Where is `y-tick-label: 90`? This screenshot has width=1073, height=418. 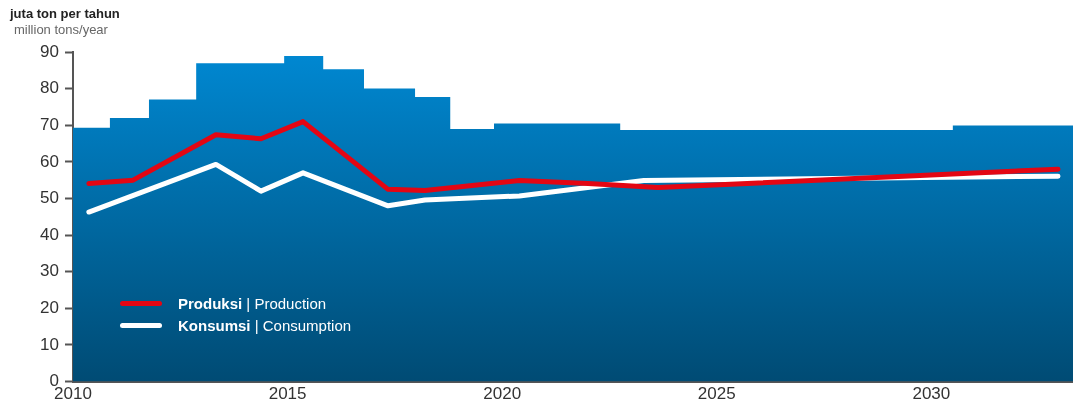
y-tick-label: 90 is located at coordinates (49, 51).